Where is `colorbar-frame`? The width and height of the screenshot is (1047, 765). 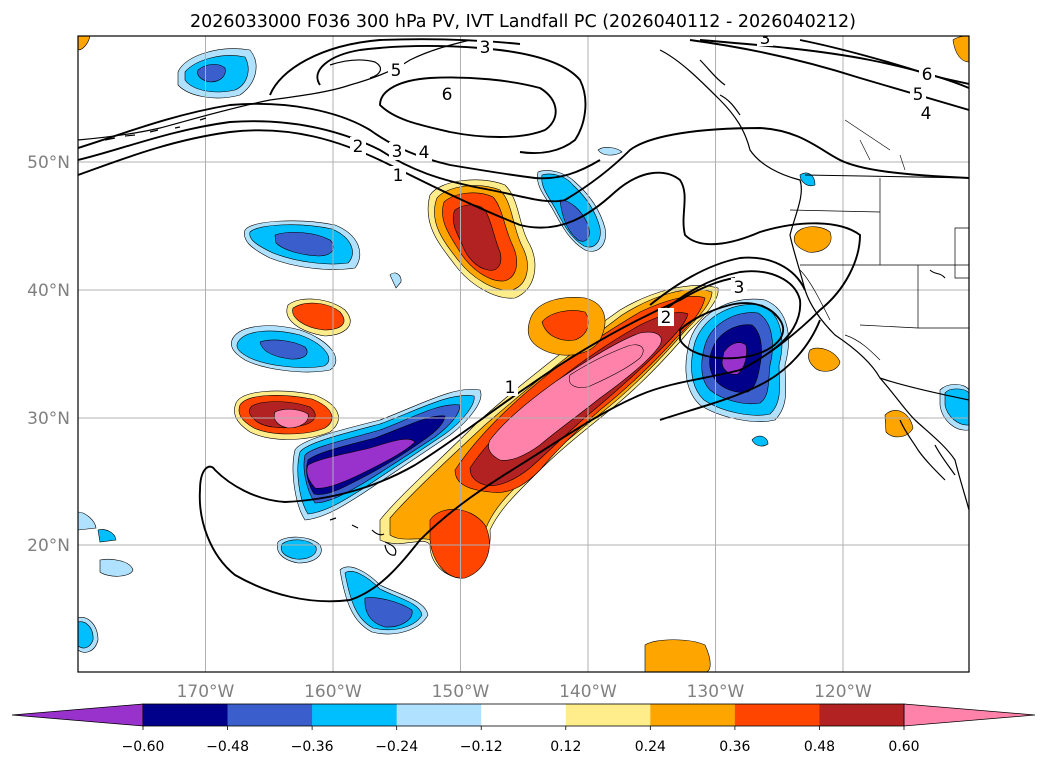 colorbar-frame is located at coordinates (523, 715).